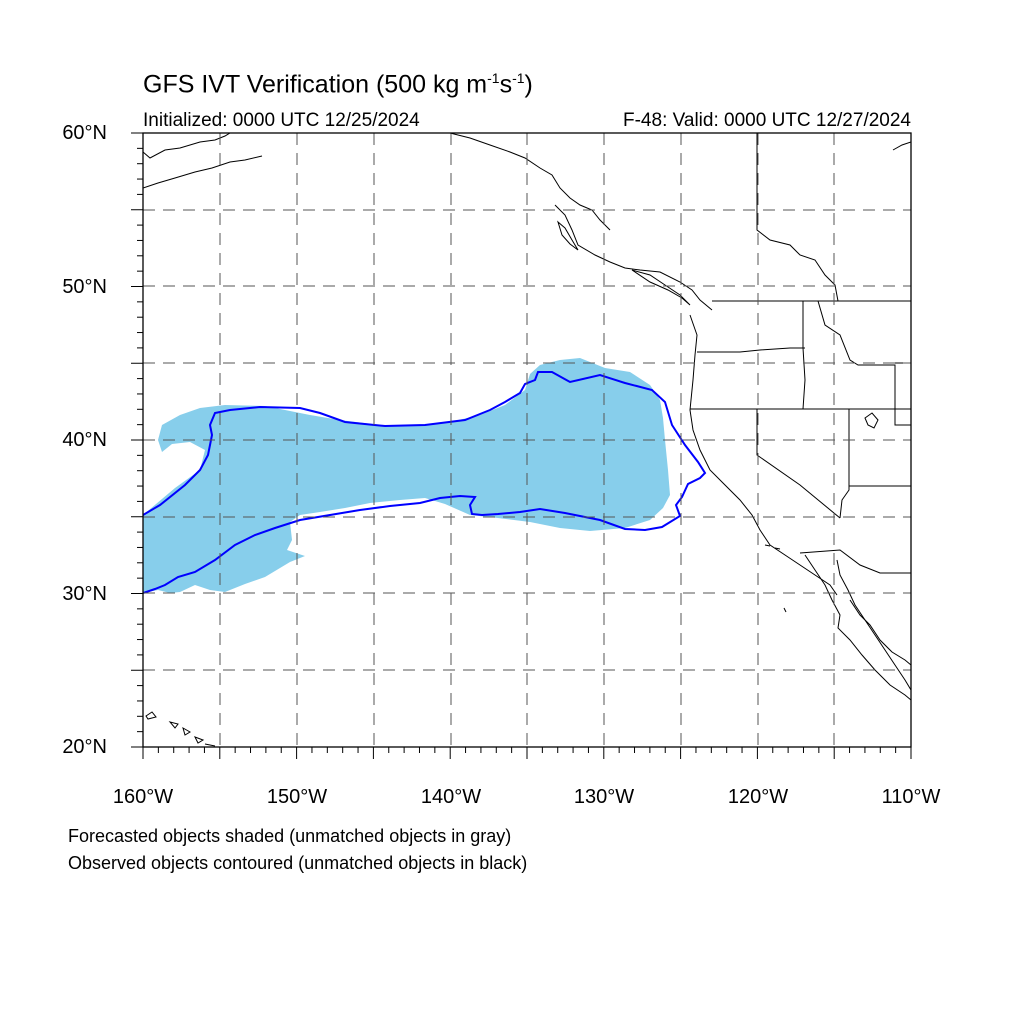  I want to click on observed-object-contour, so click(425, 482).